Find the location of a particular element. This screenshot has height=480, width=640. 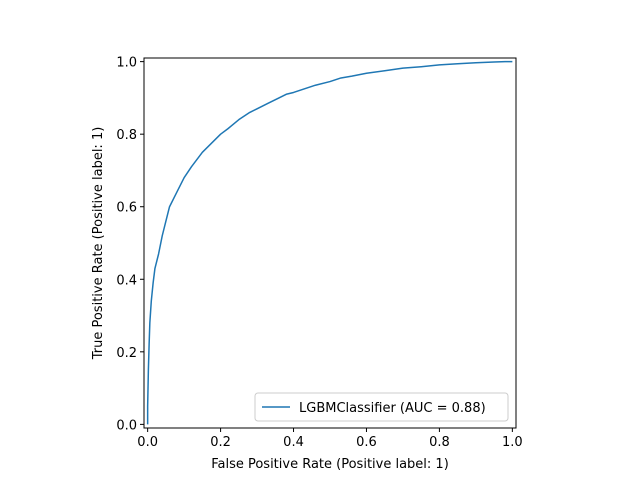

legend-box is located at coordinates (381, 407).